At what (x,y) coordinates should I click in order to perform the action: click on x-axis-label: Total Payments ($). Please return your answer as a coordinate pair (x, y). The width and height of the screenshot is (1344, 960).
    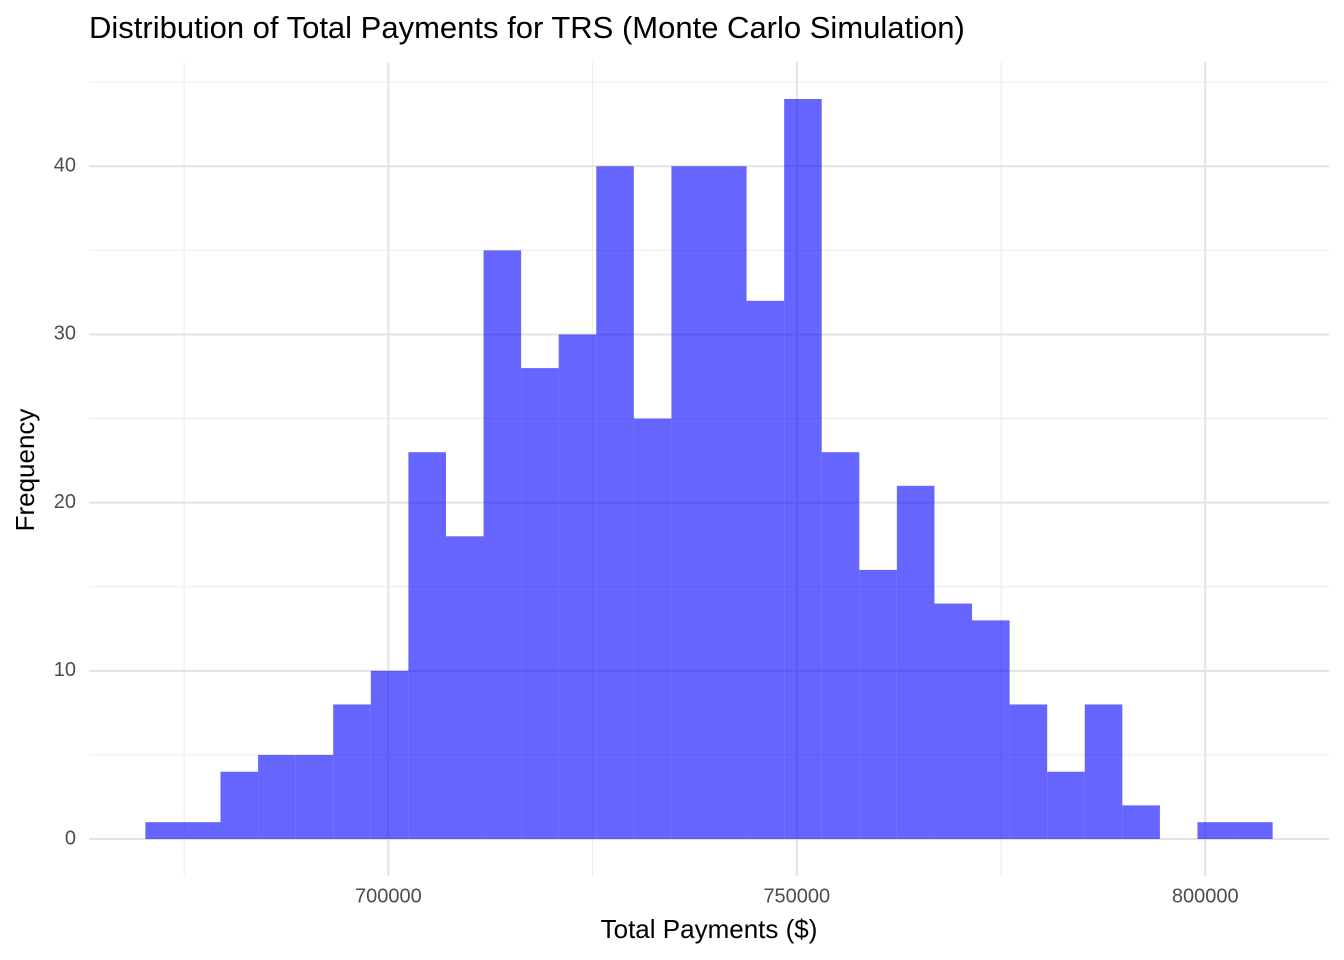
    Looking at the image, I should click on (709, 929).